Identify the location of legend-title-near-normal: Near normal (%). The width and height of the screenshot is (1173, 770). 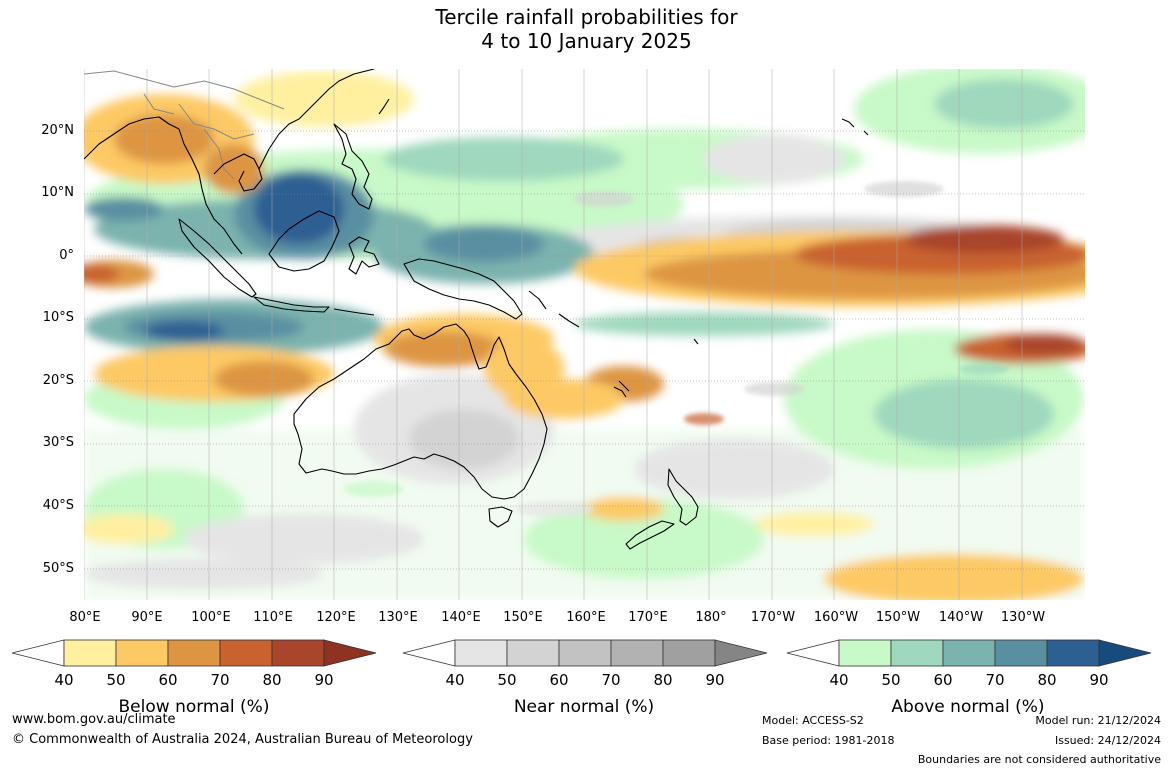
(584, 707).